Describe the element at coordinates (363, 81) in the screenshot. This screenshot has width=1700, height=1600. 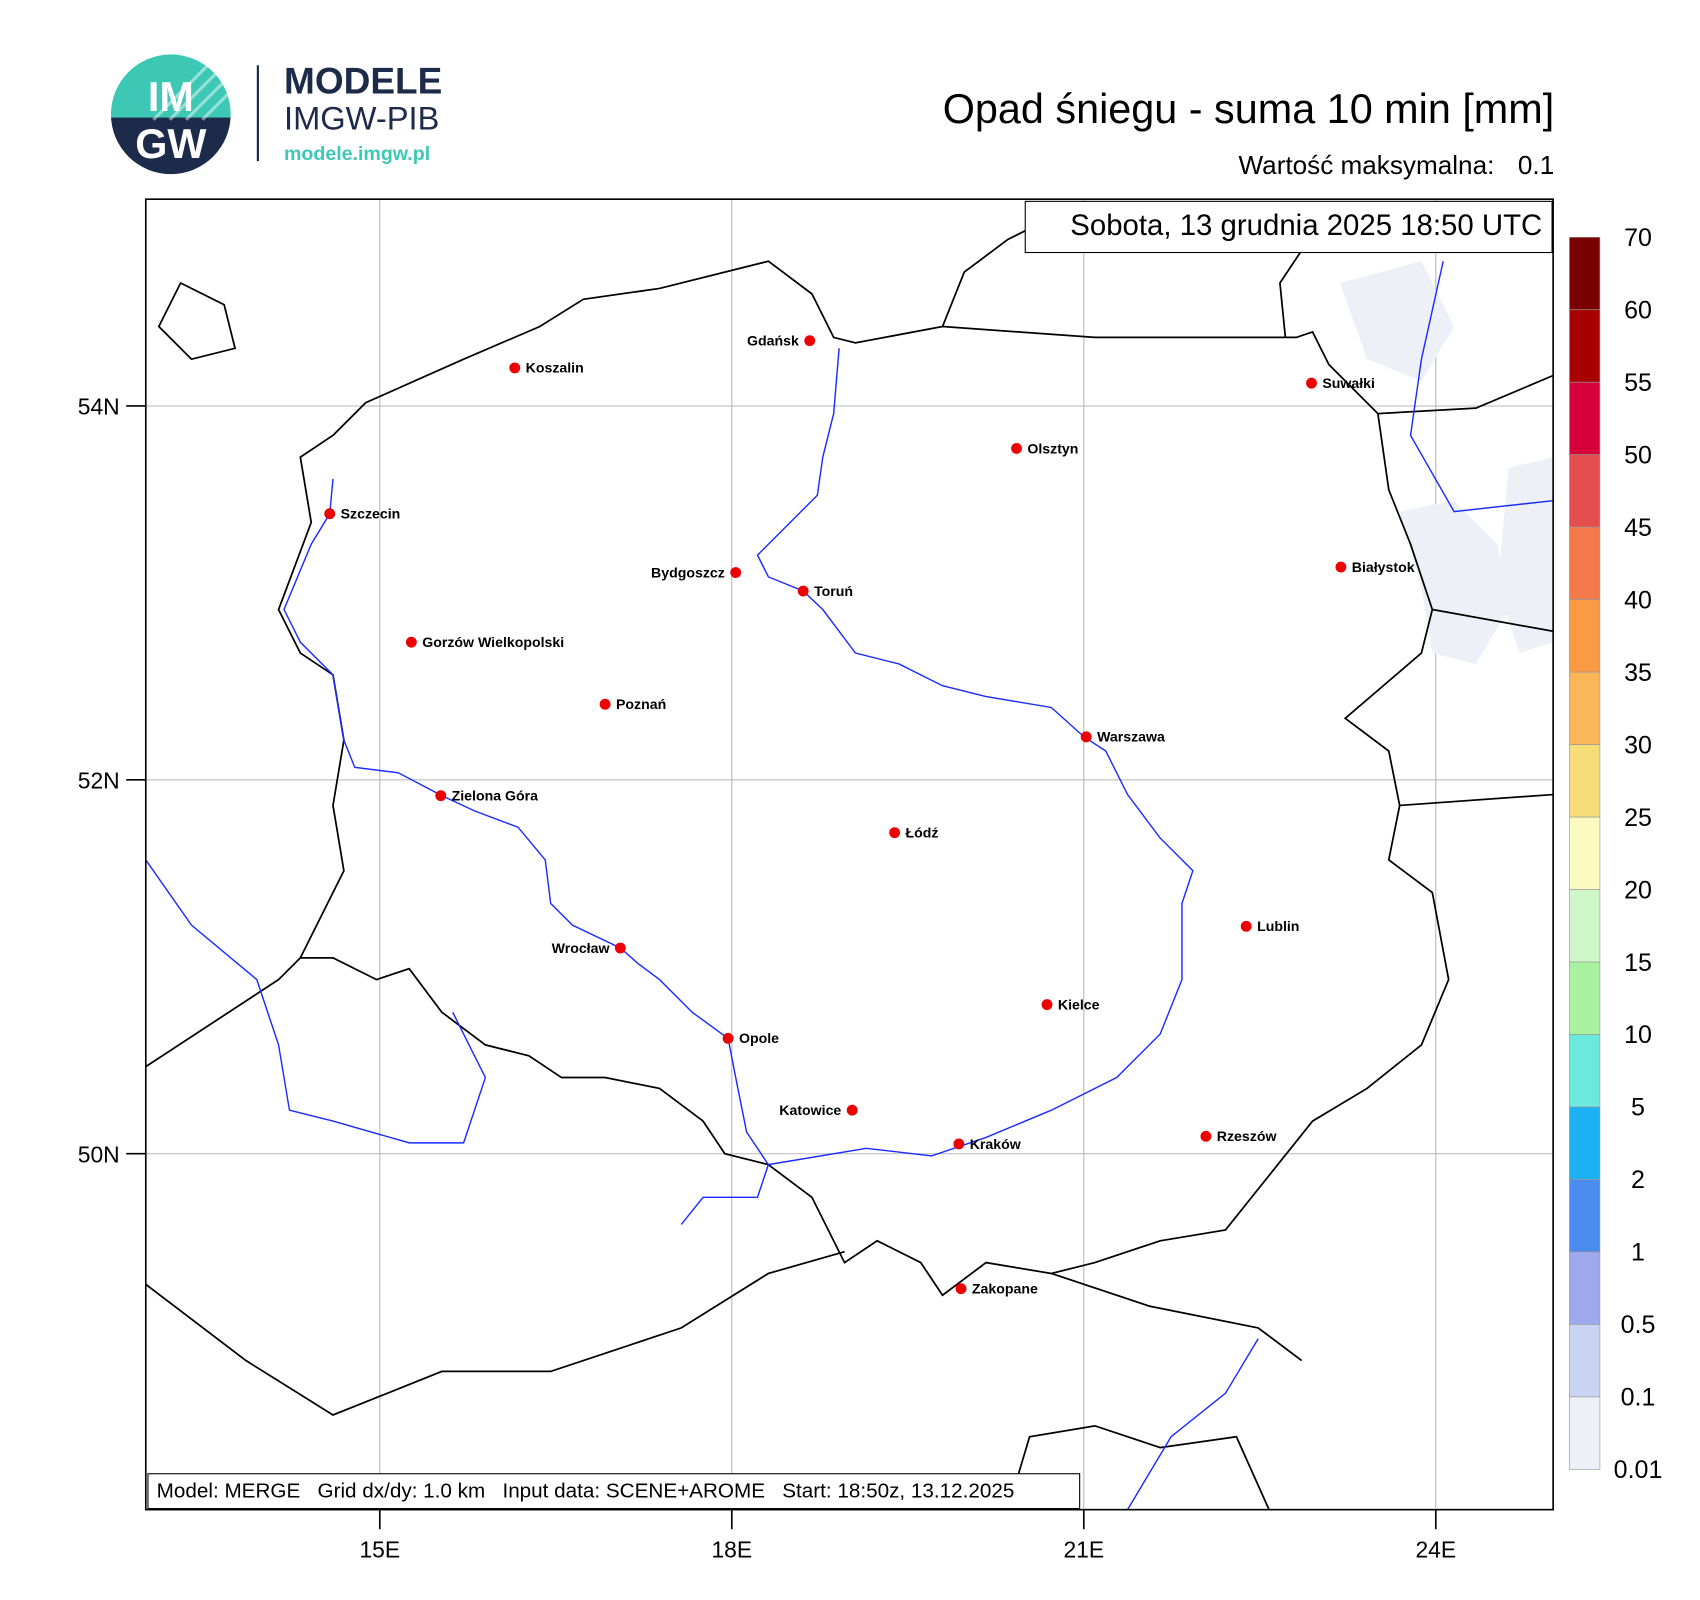
I see `brand: MODELE` at that location.